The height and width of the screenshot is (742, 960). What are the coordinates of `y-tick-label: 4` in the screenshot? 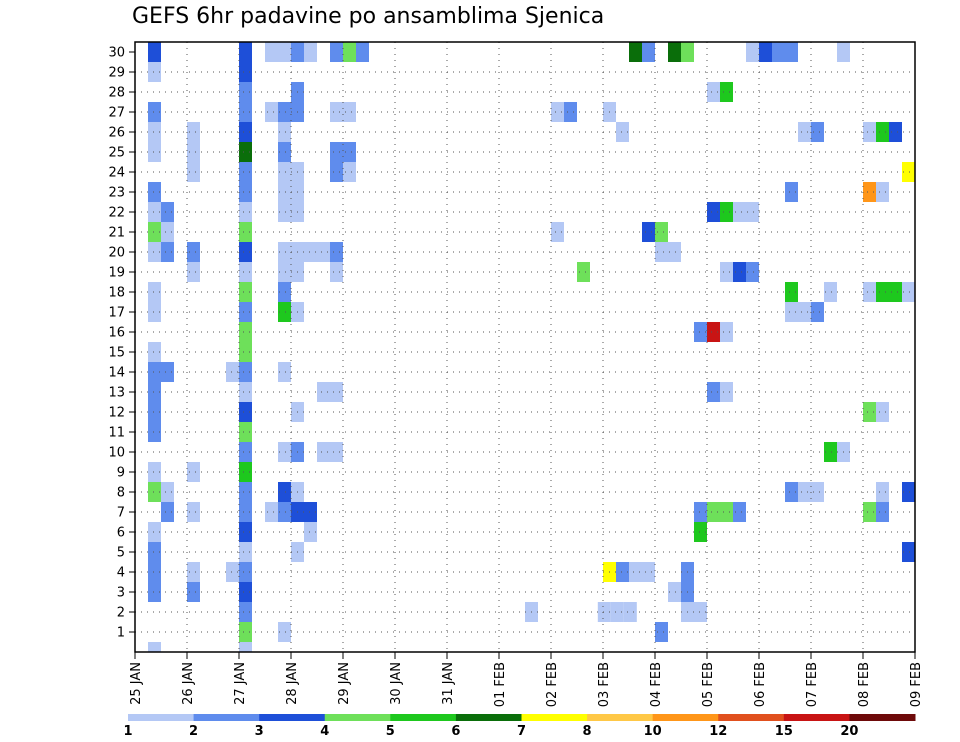 It's located at (121, 573).